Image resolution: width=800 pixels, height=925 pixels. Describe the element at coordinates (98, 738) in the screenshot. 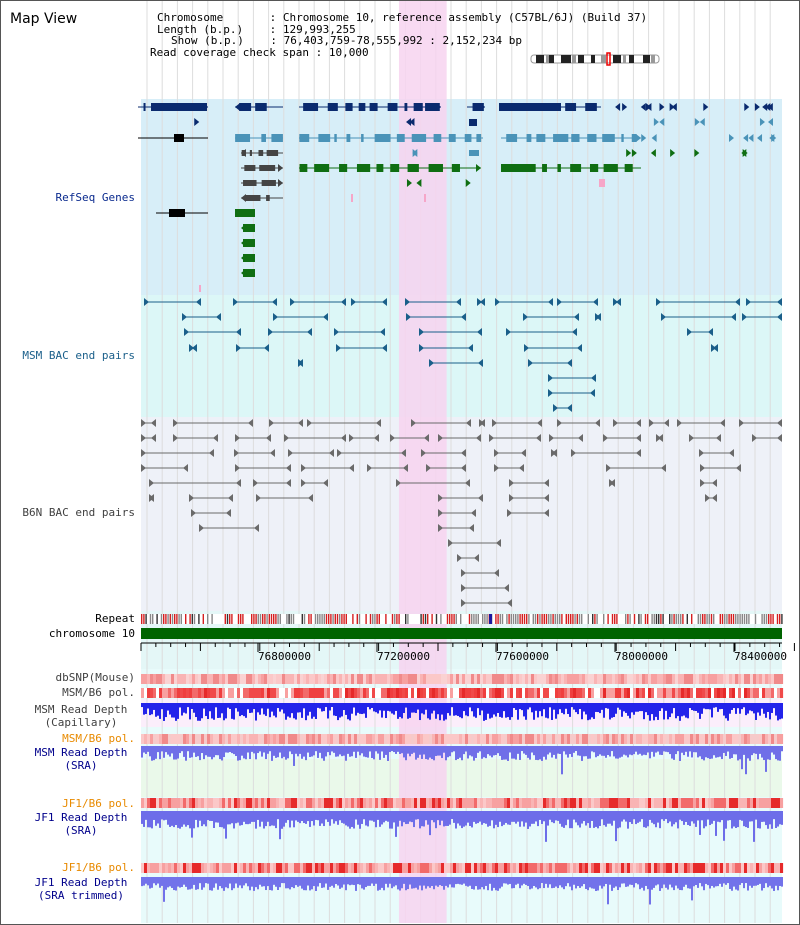

I see `track-label-msm-b6-pol-2: MSM/B6 pol.` at that location.